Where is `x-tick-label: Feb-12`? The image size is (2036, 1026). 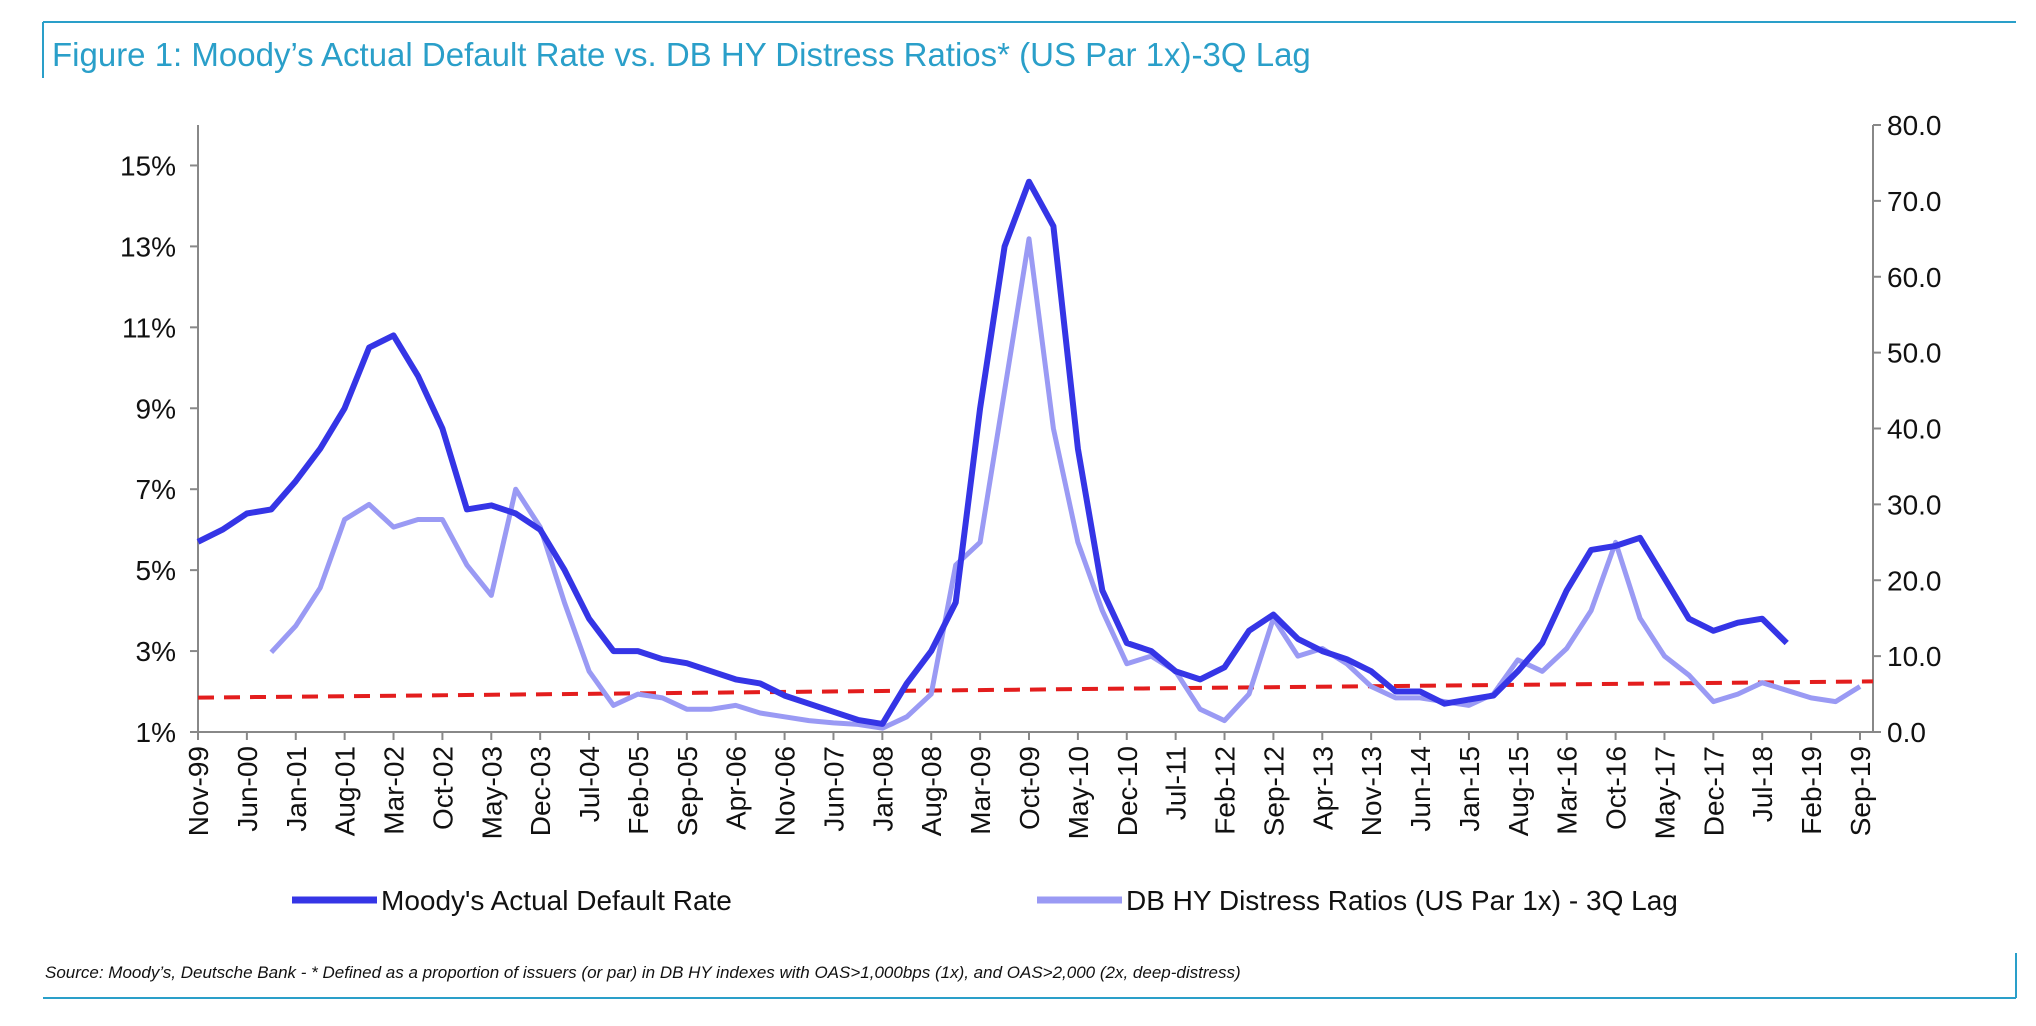
x-tick-label: Feb-12 is located at coordinates (1225, 790).